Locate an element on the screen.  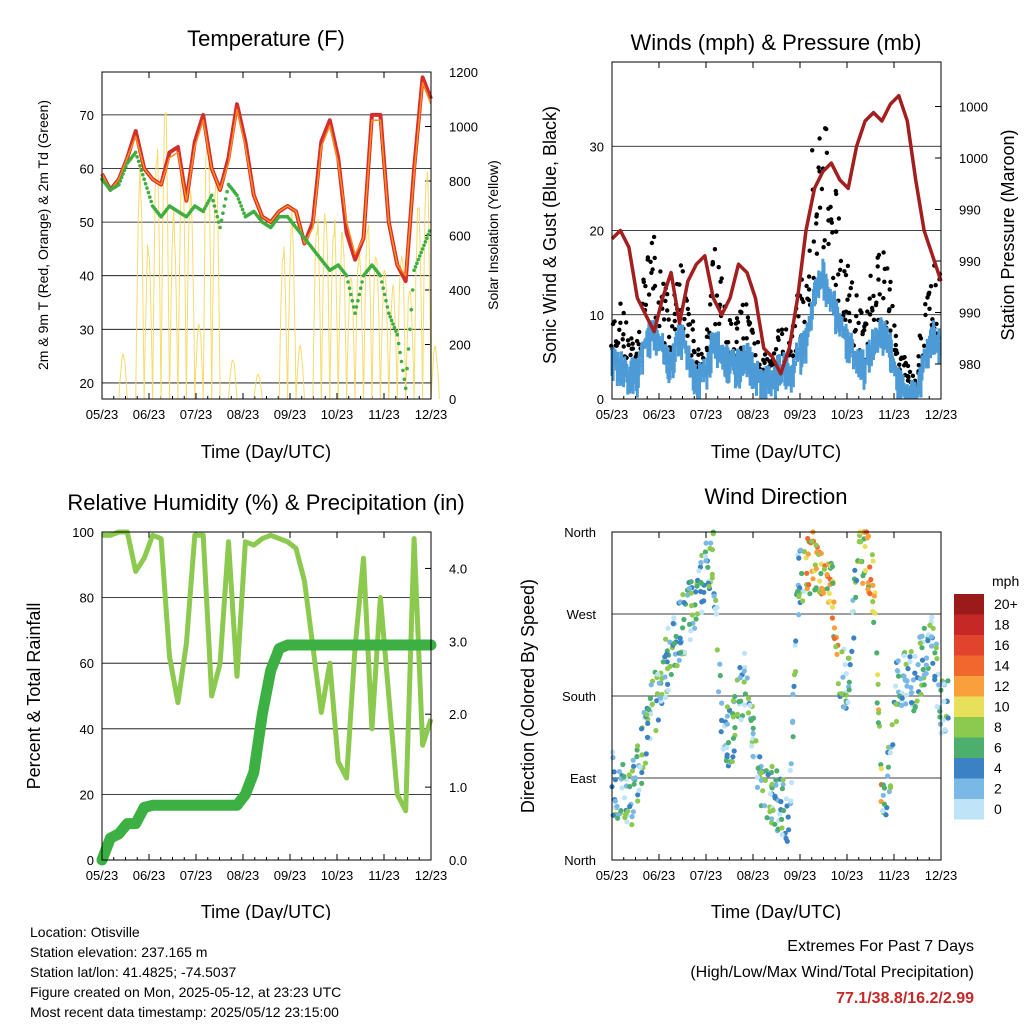
y-tick-label-right: 4.0 is located at coordinates (458, 568).